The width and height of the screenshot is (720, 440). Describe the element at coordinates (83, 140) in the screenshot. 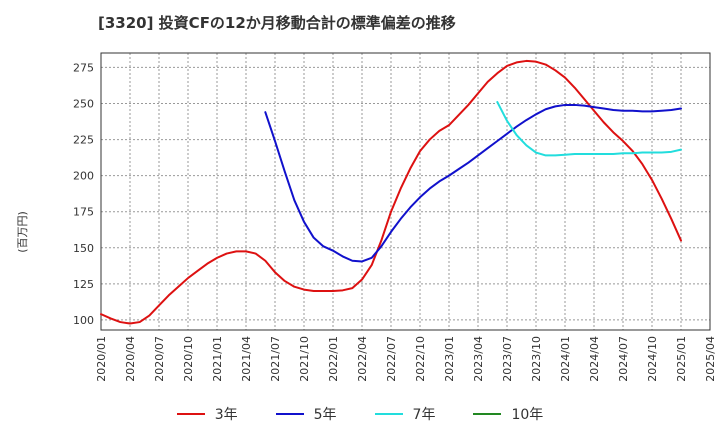

I see `y-tick-label: 225` at that location.